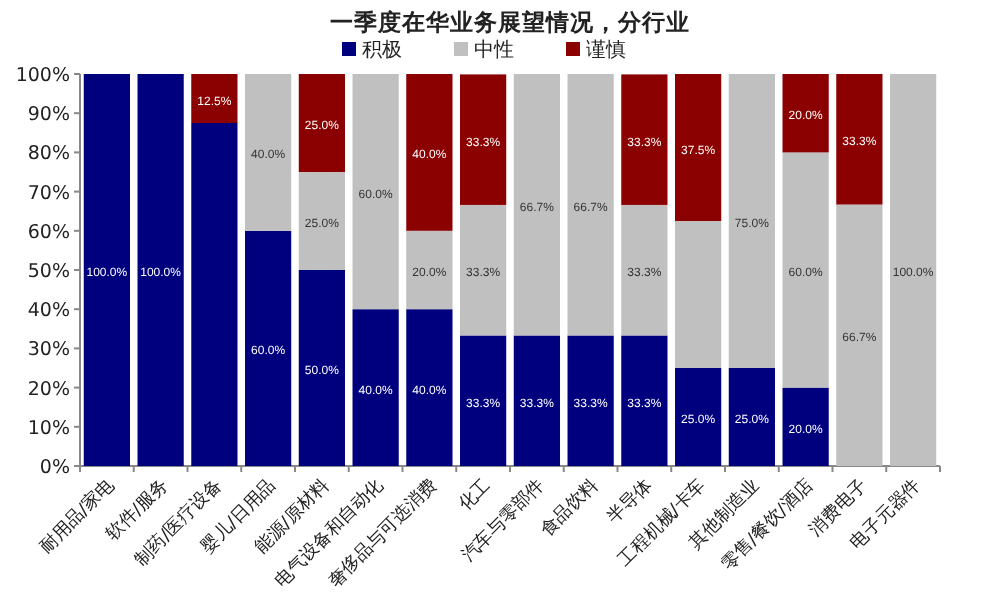  I want to click on y-tick-label: 80%, so click(48, 154).